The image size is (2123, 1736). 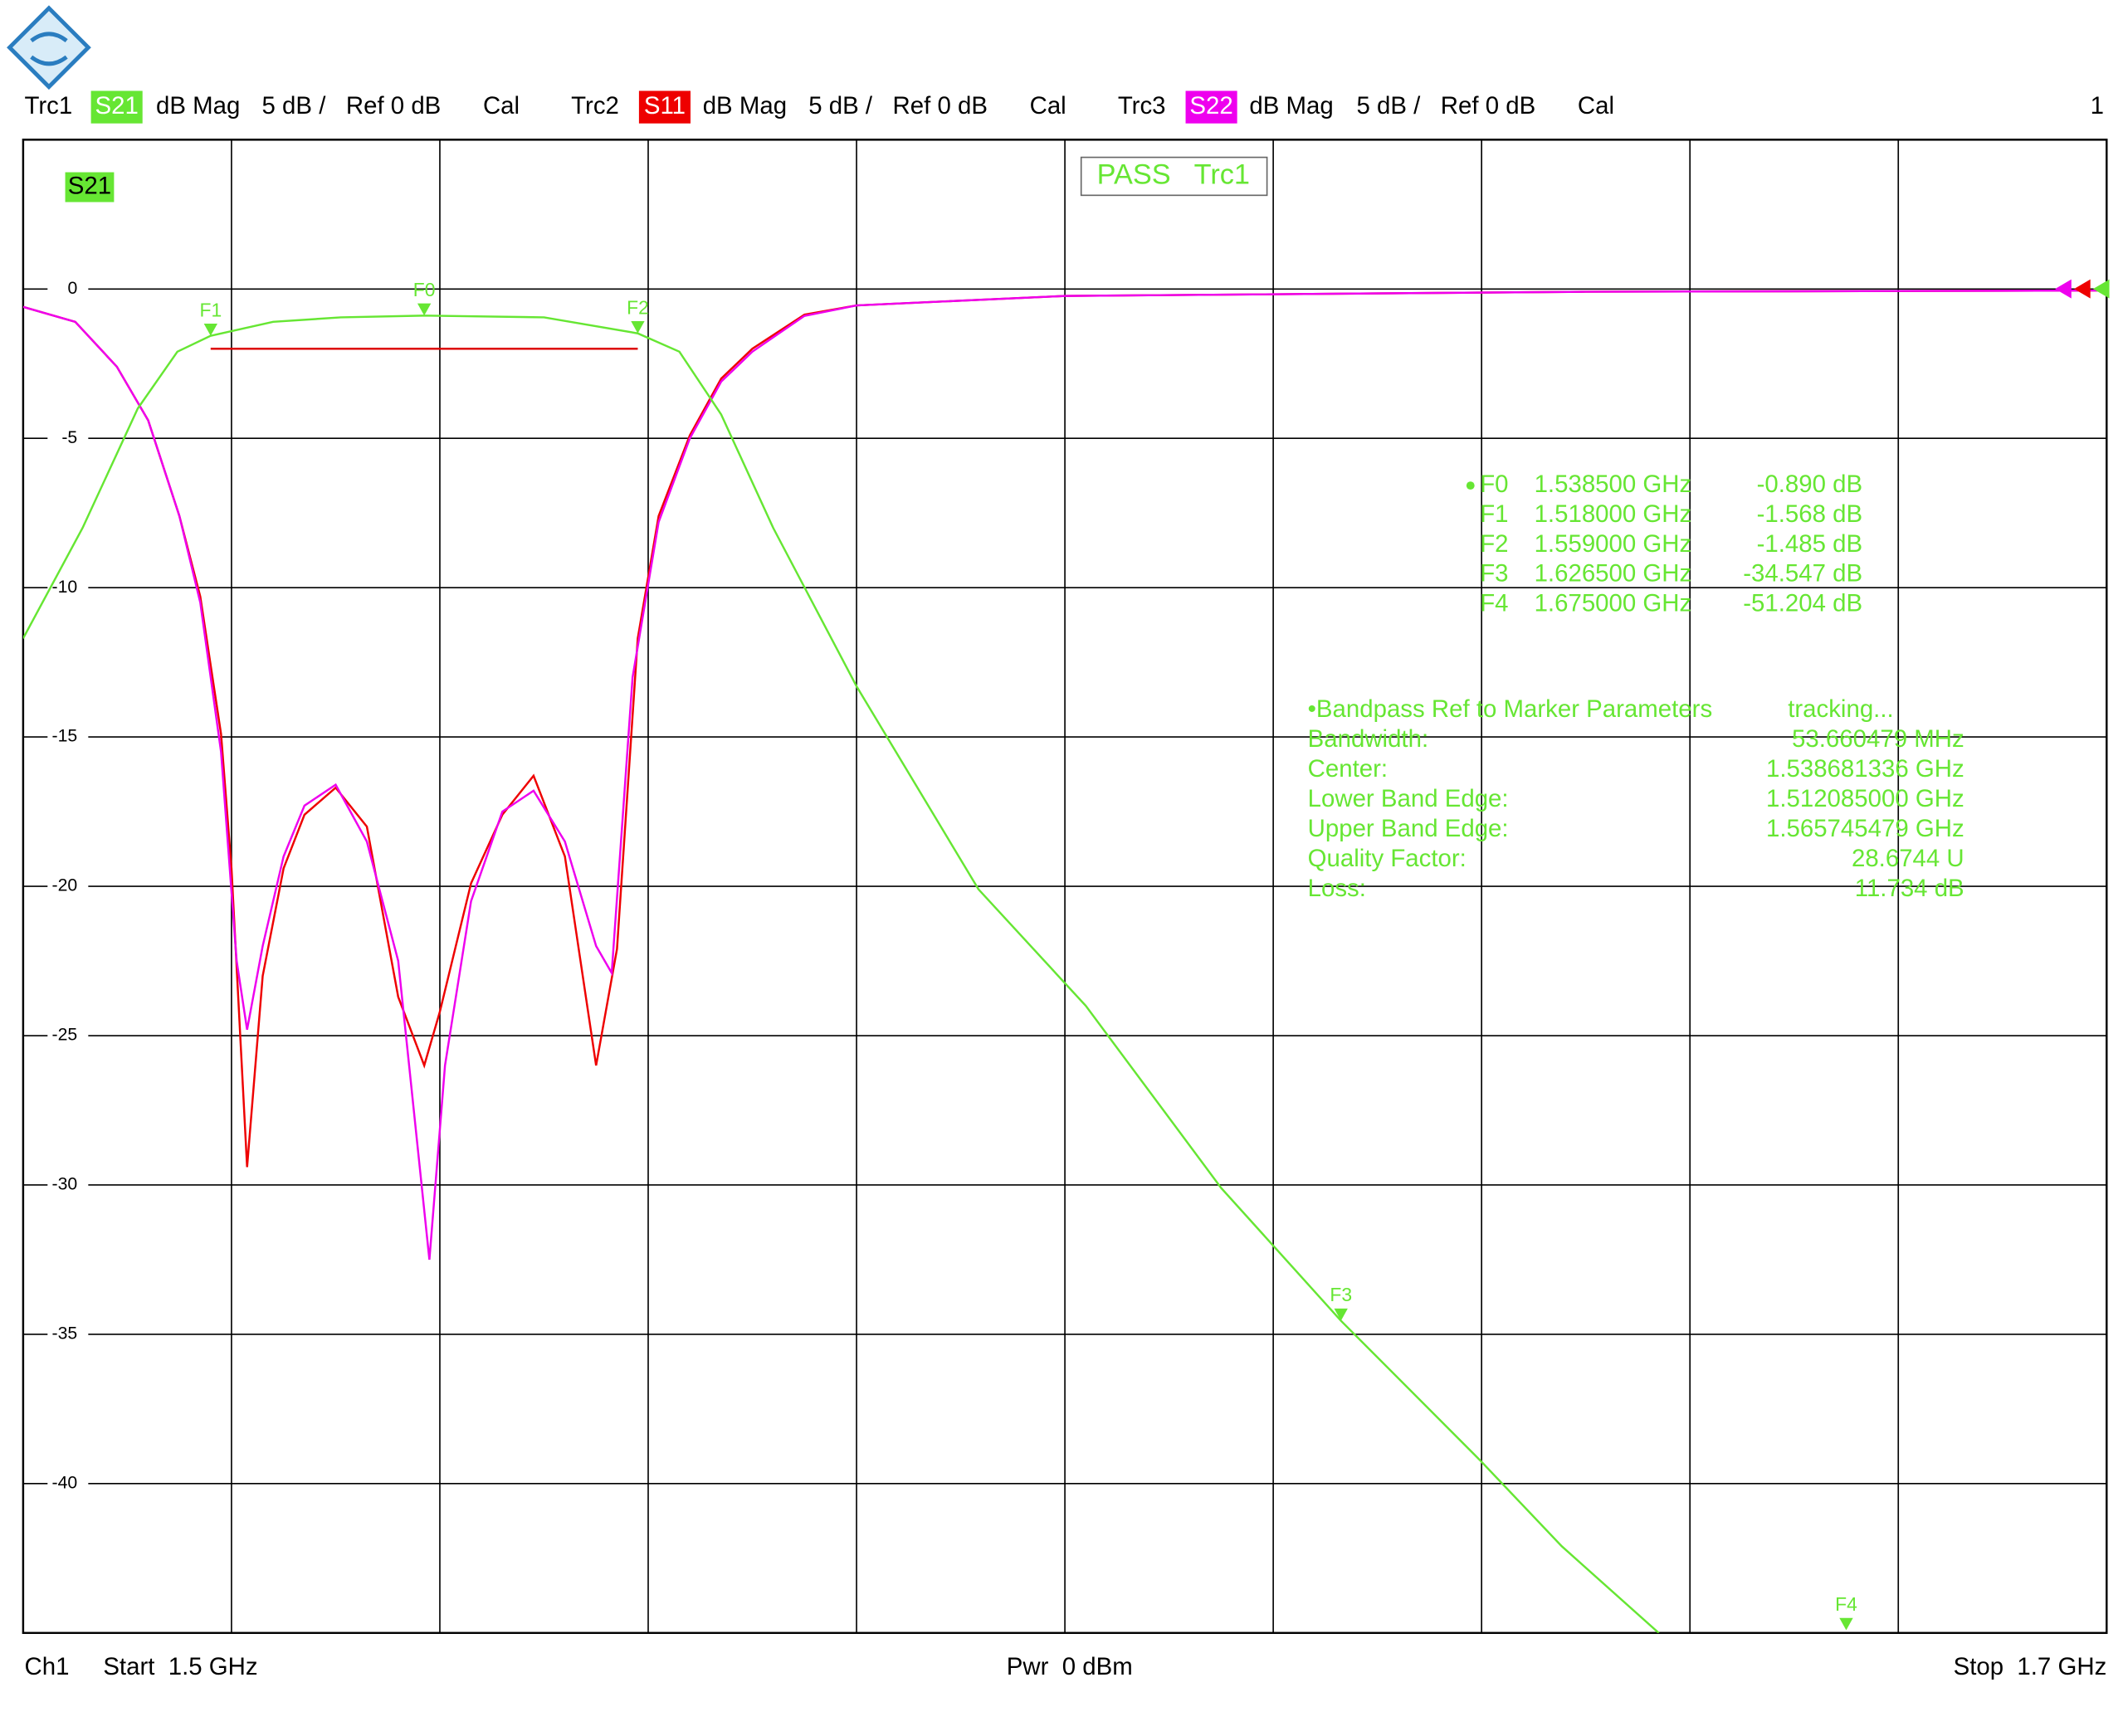 I want to click on bandpass-value: 1.512085000 GHz, so click(x=1865, y=798).